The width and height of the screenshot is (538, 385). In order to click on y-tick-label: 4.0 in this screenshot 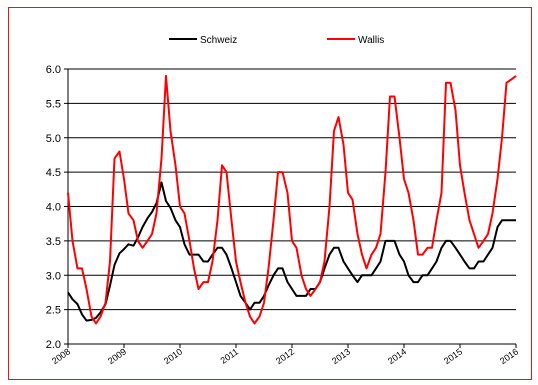, I will do `click(53, 208)`.